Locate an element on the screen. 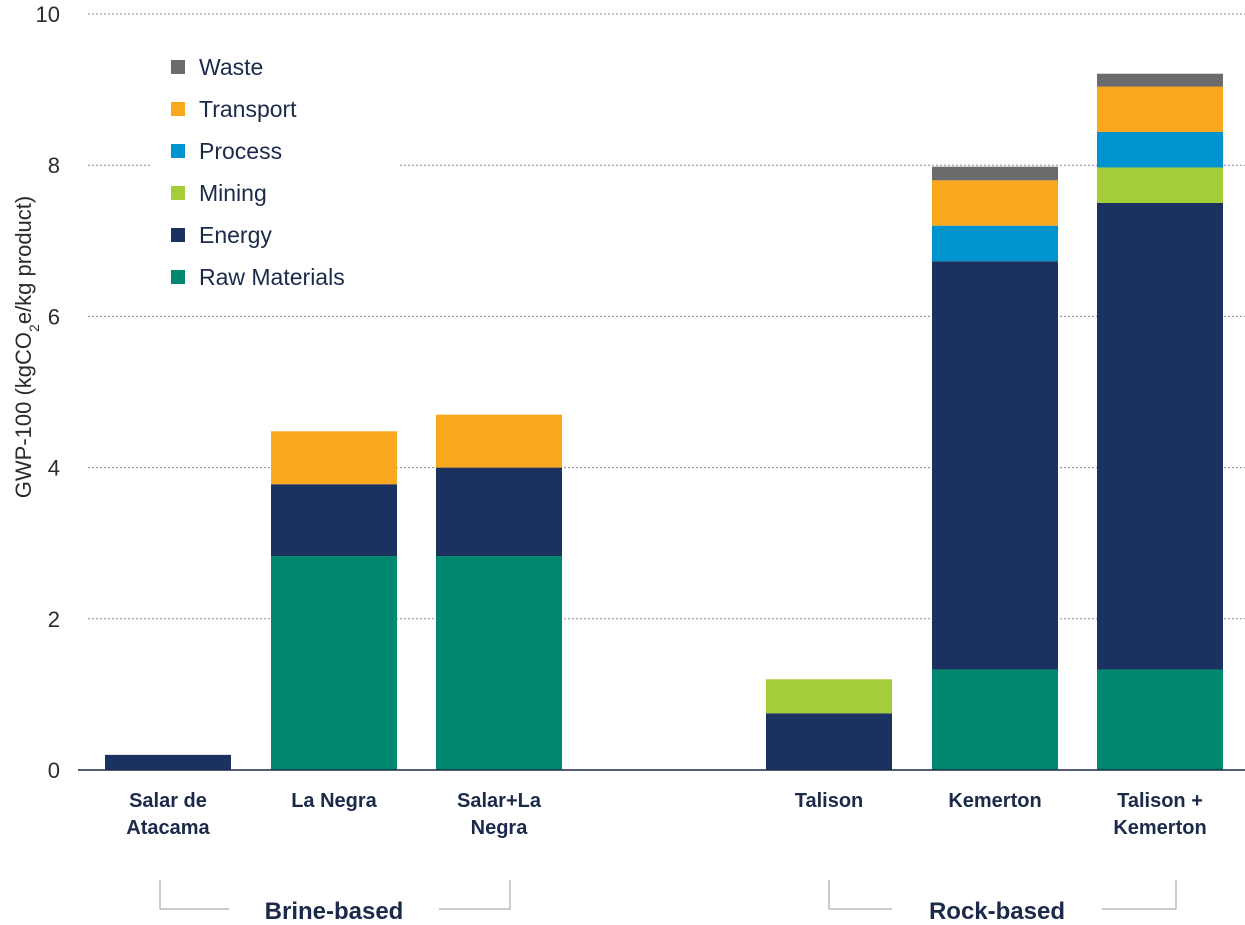 The width and height of the screenshot is (1245, 925). legend-label: Raw Materials is located at coordinates (272, 277).